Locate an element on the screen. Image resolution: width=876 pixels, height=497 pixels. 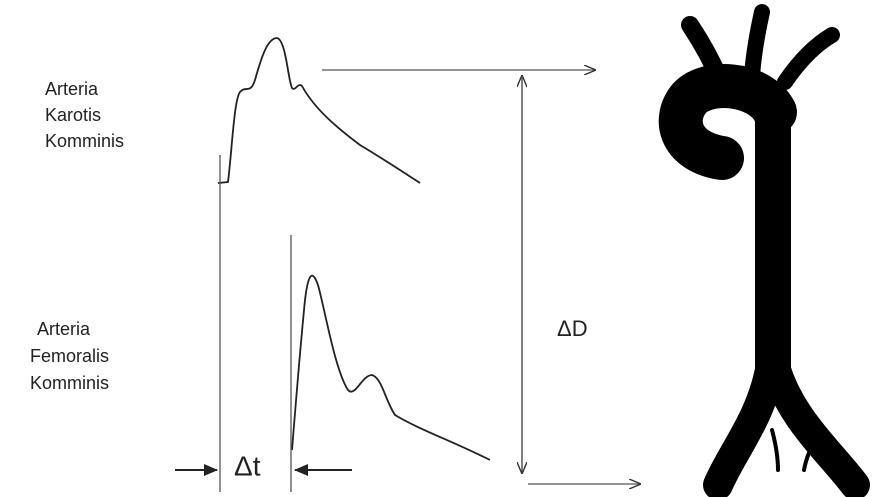
femoral-label: Arteria is located at coordinates (64, 329).